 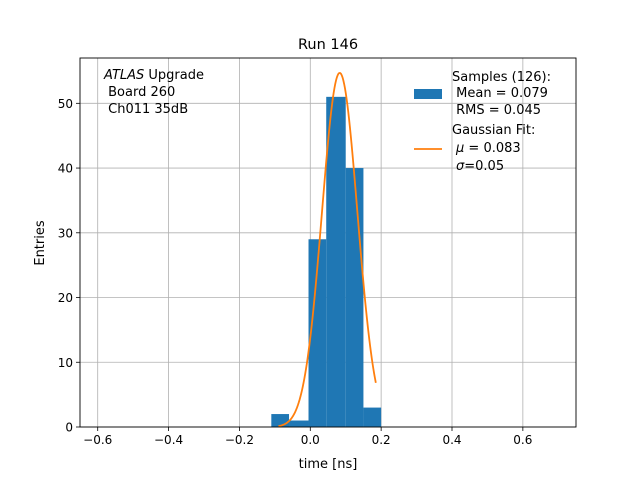 I want to click on annotation-line-1: ATLAS Upgrade, so click(x=153, y=75).